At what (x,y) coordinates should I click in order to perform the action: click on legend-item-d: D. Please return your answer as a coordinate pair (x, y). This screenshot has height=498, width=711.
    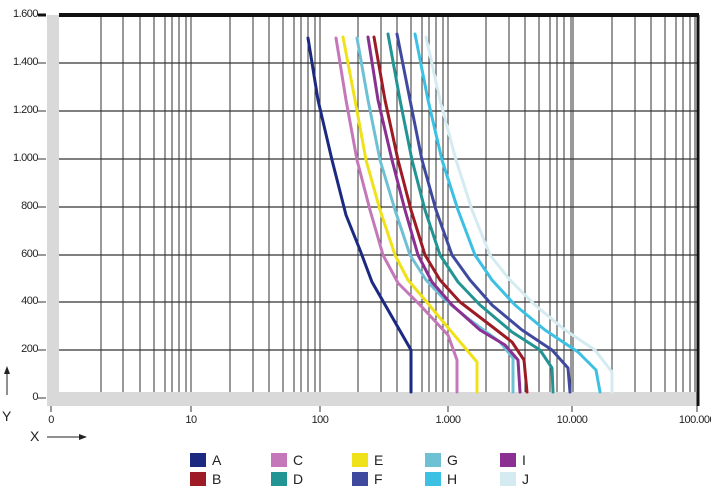
    Looking at the image, I should click on (287, 479).